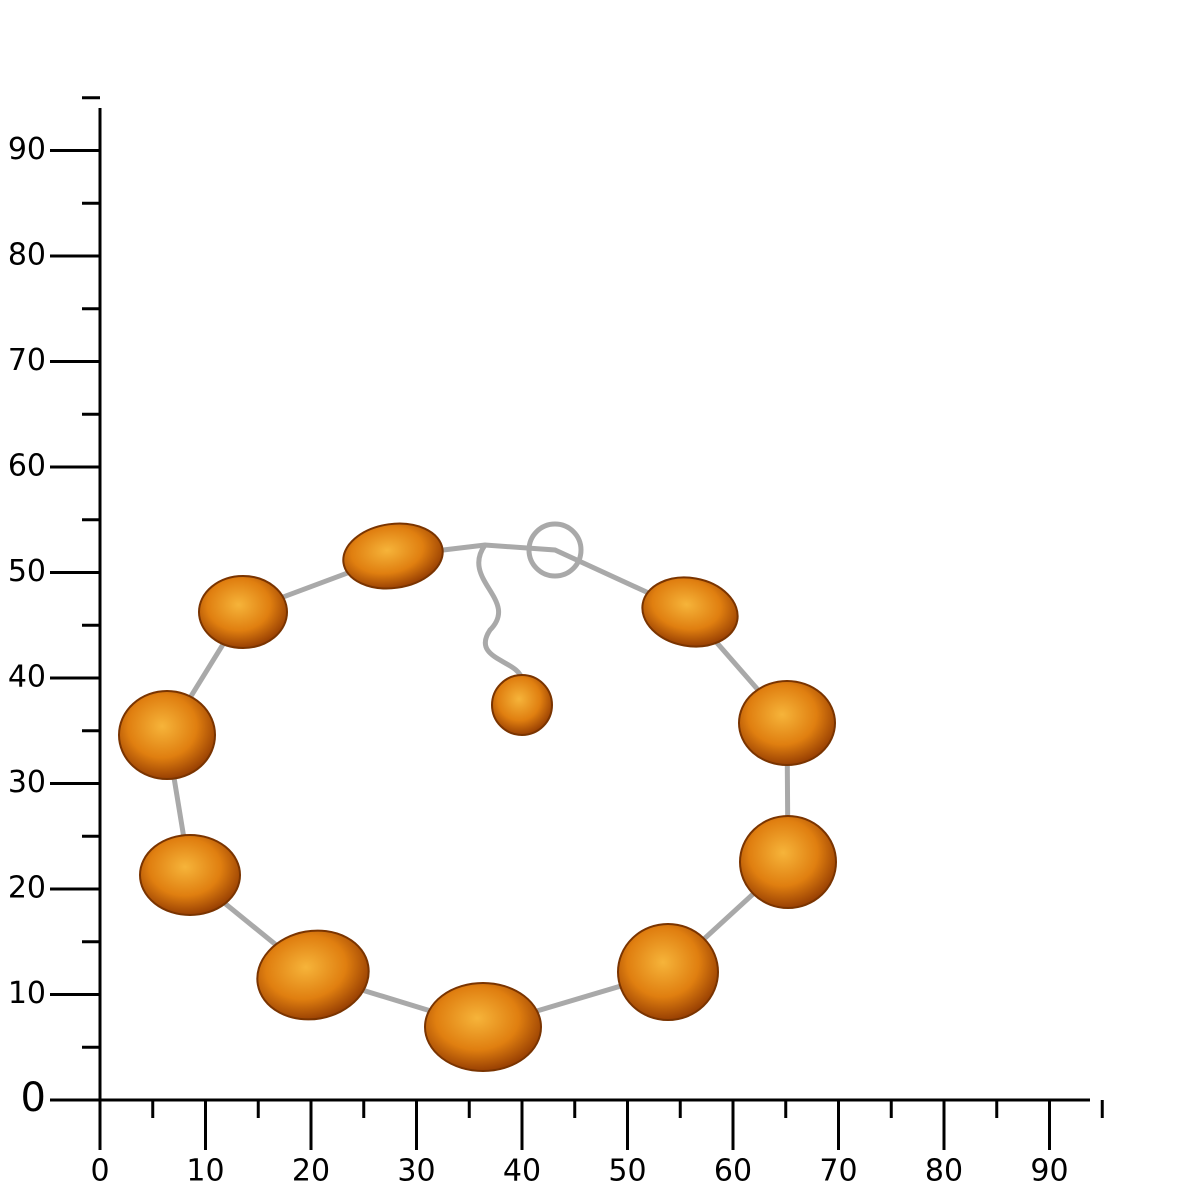 The image size is (1200, 1200). What do you see at coordinates (27, 149) in the screenshot?
I see `y-tick-label: 90` at bounding box center [27, 149].